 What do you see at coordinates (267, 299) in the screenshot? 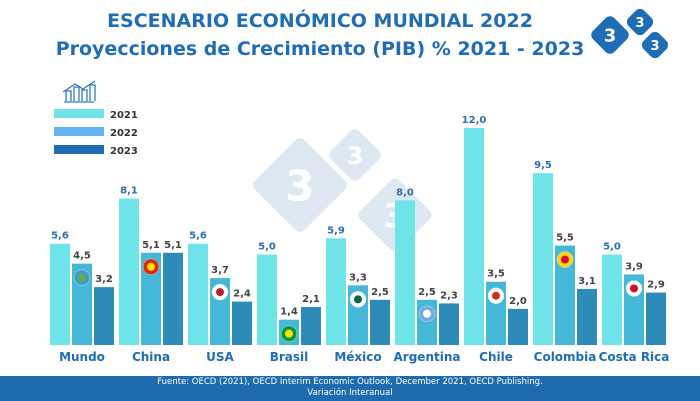
I see `bar-Brasil-2021` at bounding box center [267, 299].